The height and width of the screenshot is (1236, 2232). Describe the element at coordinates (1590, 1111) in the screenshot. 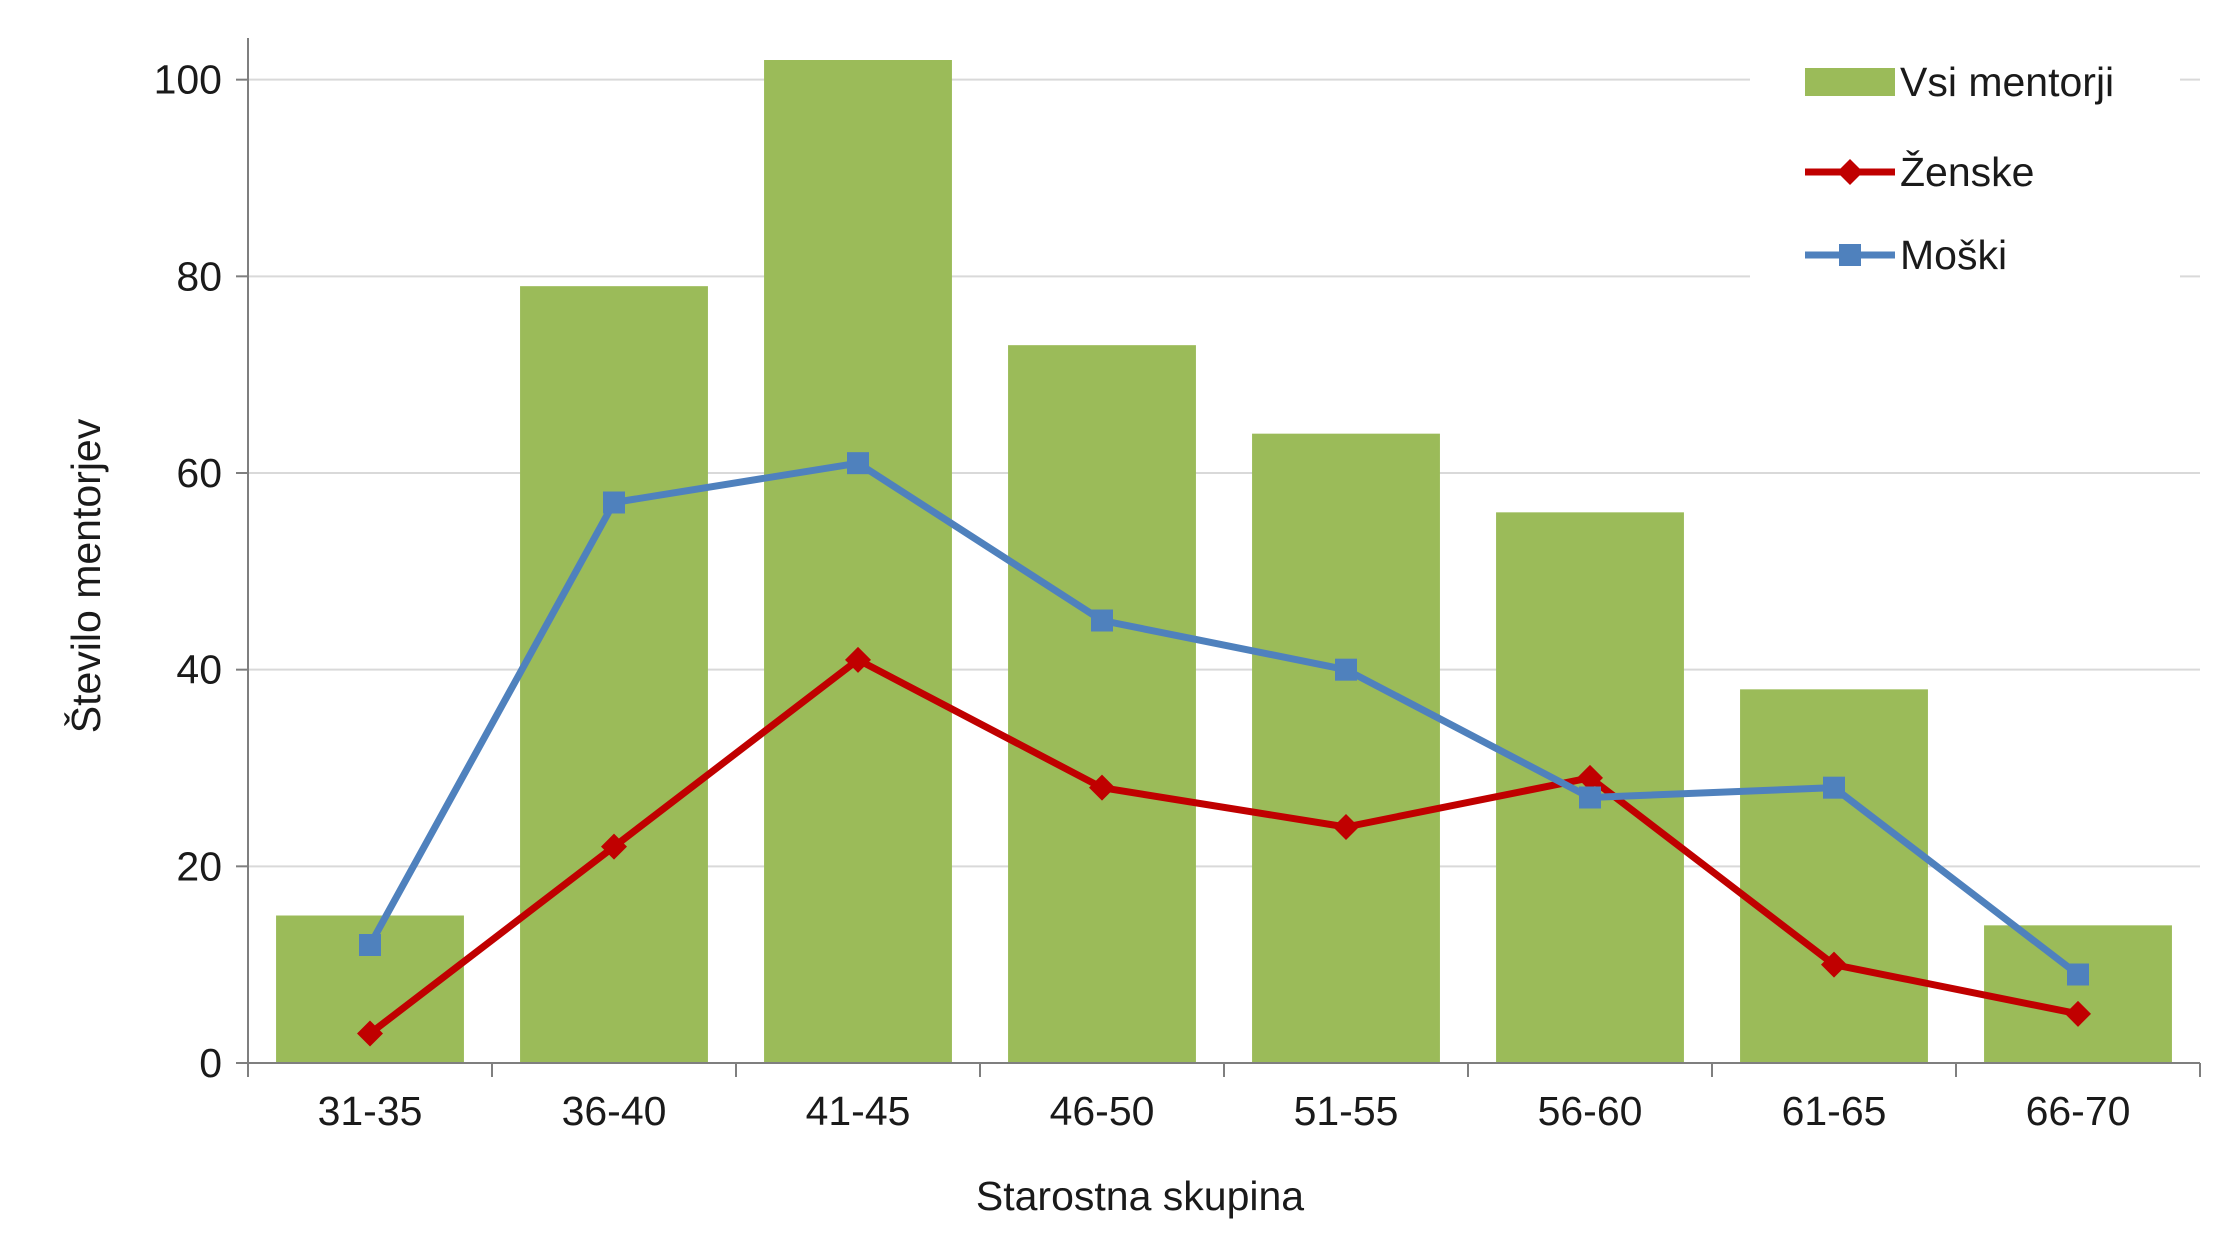

I see `x-tick-label: 56-60` at that location.